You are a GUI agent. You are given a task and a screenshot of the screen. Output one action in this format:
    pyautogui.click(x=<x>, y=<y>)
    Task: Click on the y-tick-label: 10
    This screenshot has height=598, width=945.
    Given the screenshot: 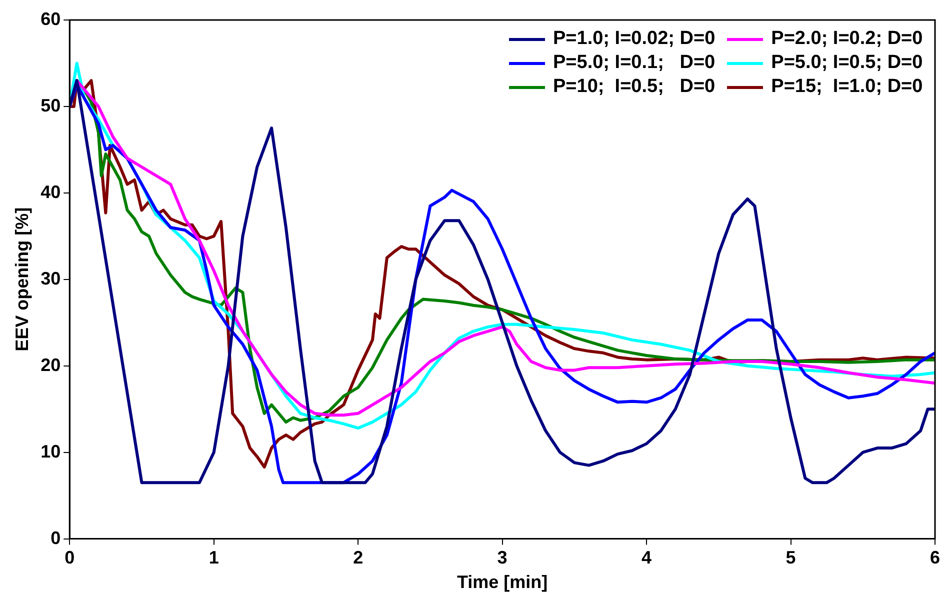 What is the action you would take?
    pyautogui.click(x=50, y=451)
    